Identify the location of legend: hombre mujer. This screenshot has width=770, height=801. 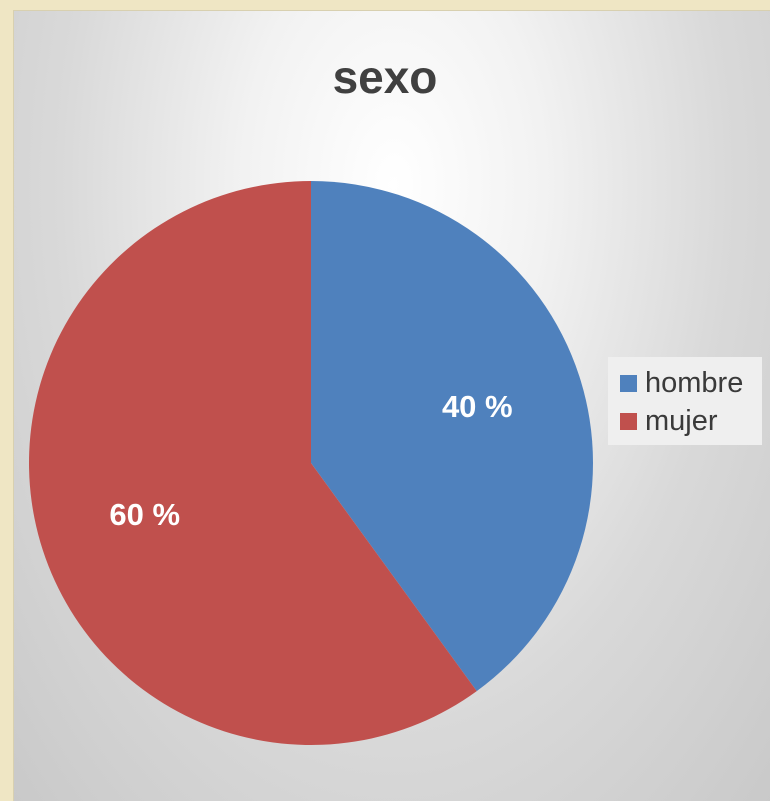
(685, 401).